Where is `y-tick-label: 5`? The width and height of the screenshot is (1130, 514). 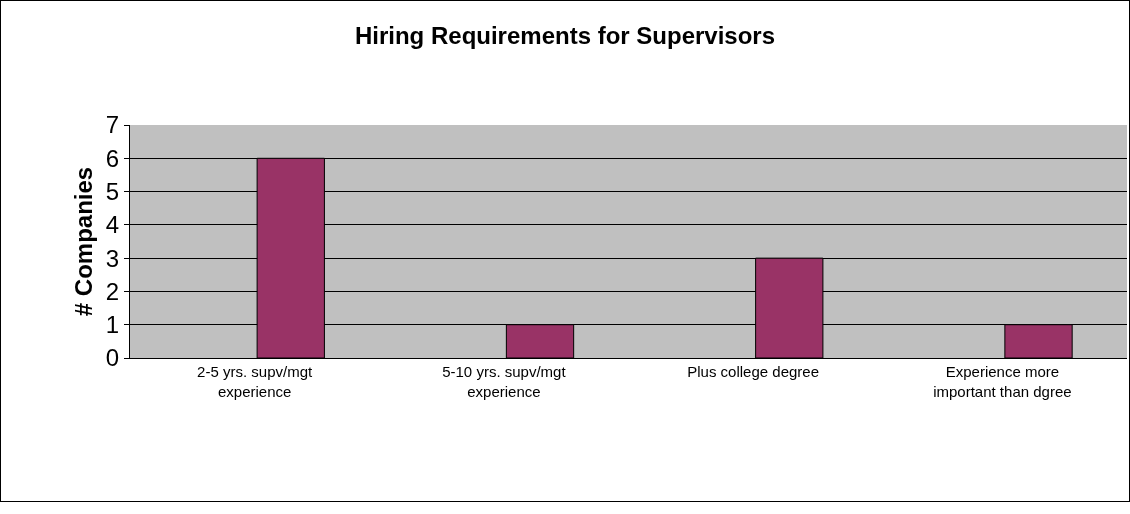 y-tick-label: 5 is located at coordinates (112, 191).